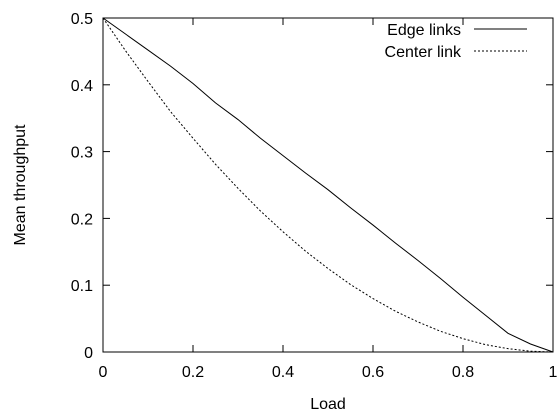  I want to click on y-tick-label: 0.1, so click(82, 286).